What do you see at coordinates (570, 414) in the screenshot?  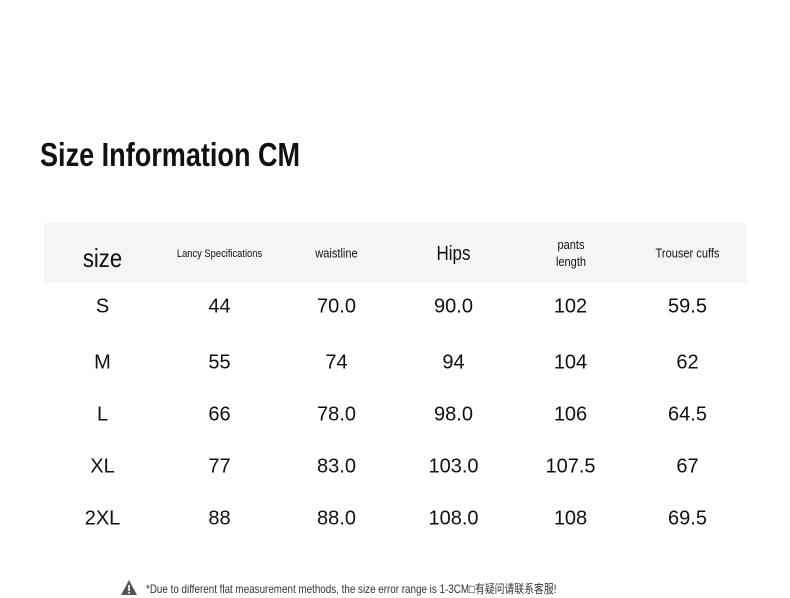 I see `table-cell: 106` at bounding box center [570, 414].